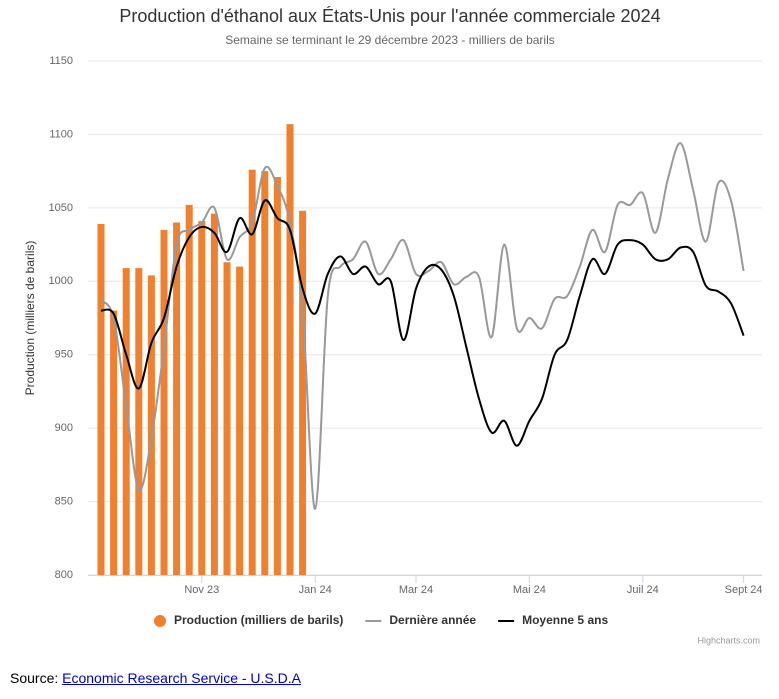 Image resolution: width=779 pixels, height=699 pixels. I want to click on y-tick-label: 900, so click(64, 428).